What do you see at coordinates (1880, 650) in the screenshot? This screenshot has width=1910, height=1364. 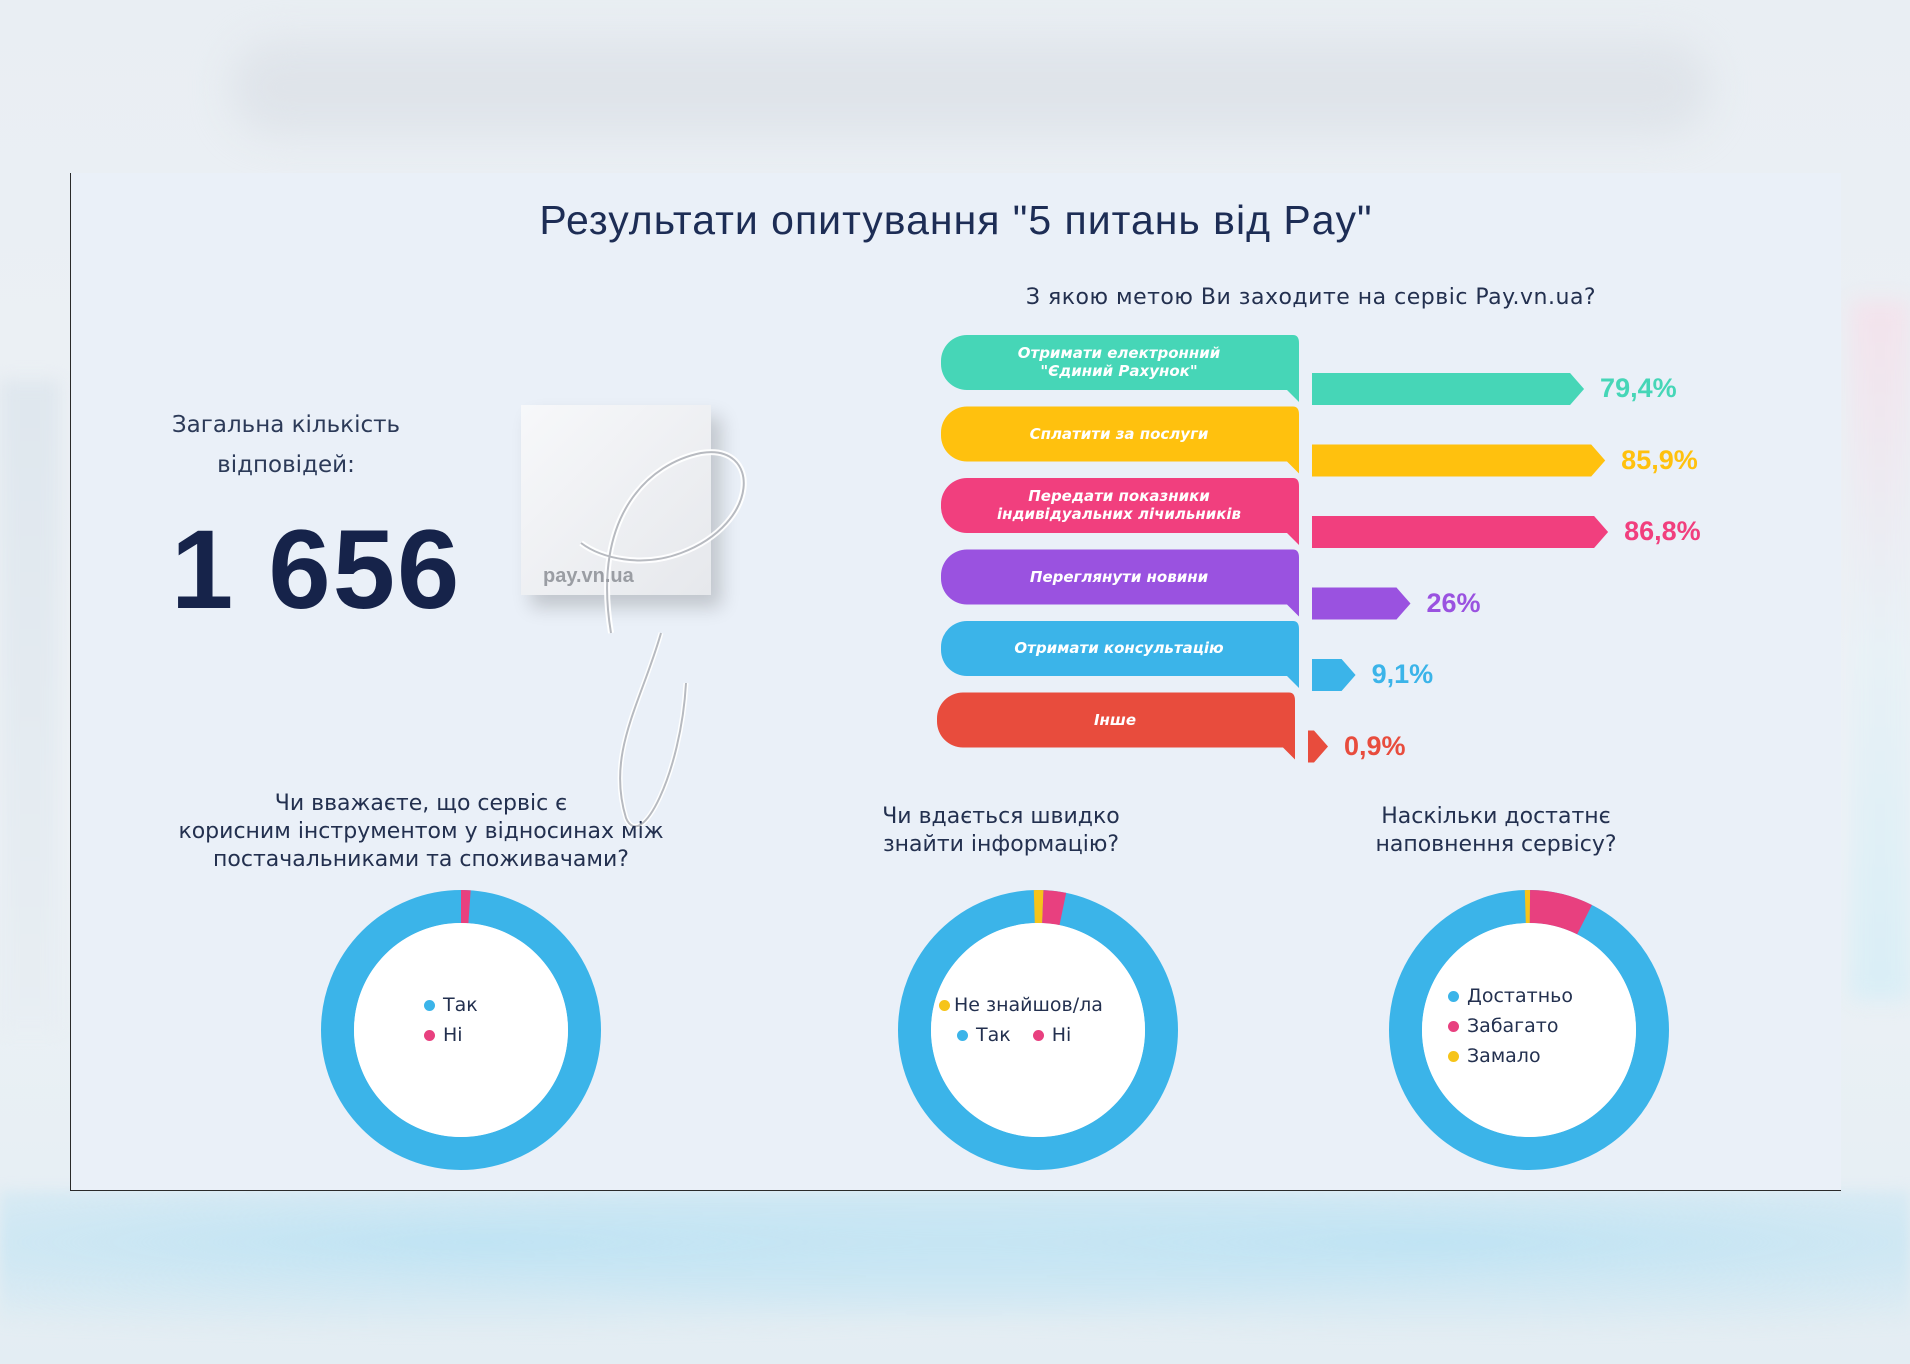 I see `blurred-right-background` at bounding box center [1880, 650].